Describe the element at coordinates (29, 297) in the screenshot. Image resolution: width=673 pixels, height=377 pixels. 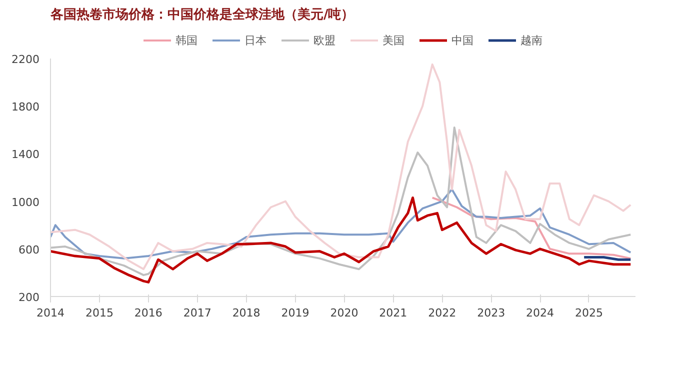
I see `y-tick-label: 200` at that location.